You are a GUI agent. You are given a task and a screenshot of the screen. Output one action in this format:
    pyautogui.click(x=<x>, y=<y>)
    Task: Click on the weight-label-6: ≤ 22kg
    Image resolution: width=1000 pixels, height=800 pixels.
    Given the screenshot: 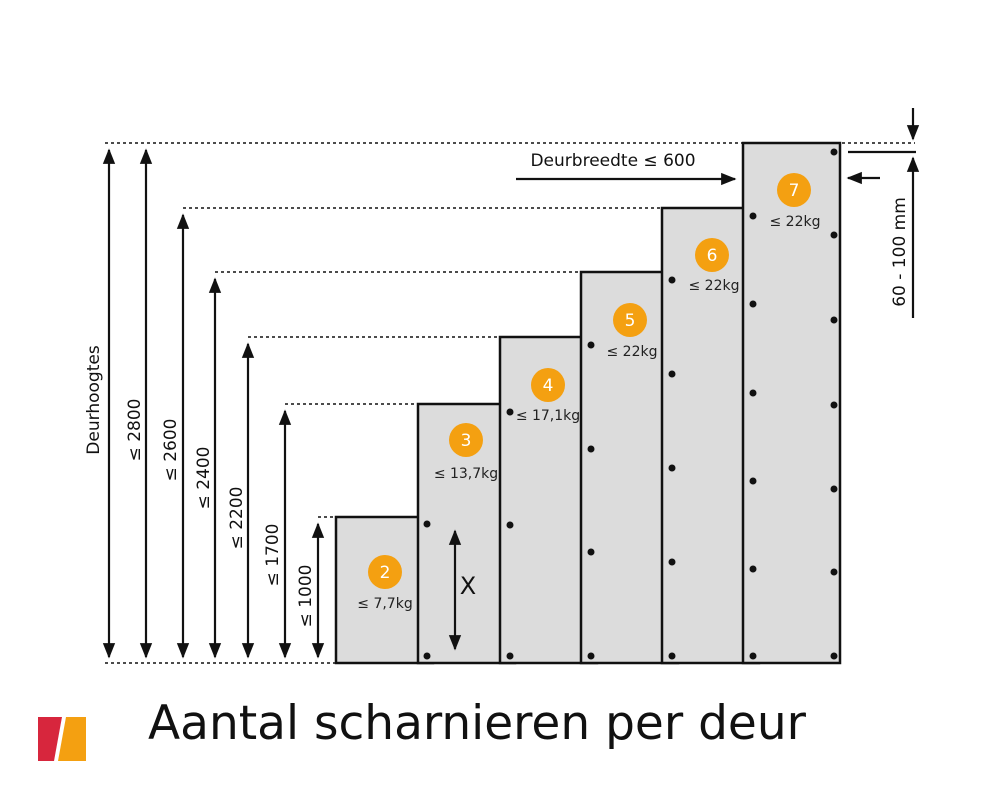 What is the action you would take?
    pyautogui.click(x=714, y=286)
    